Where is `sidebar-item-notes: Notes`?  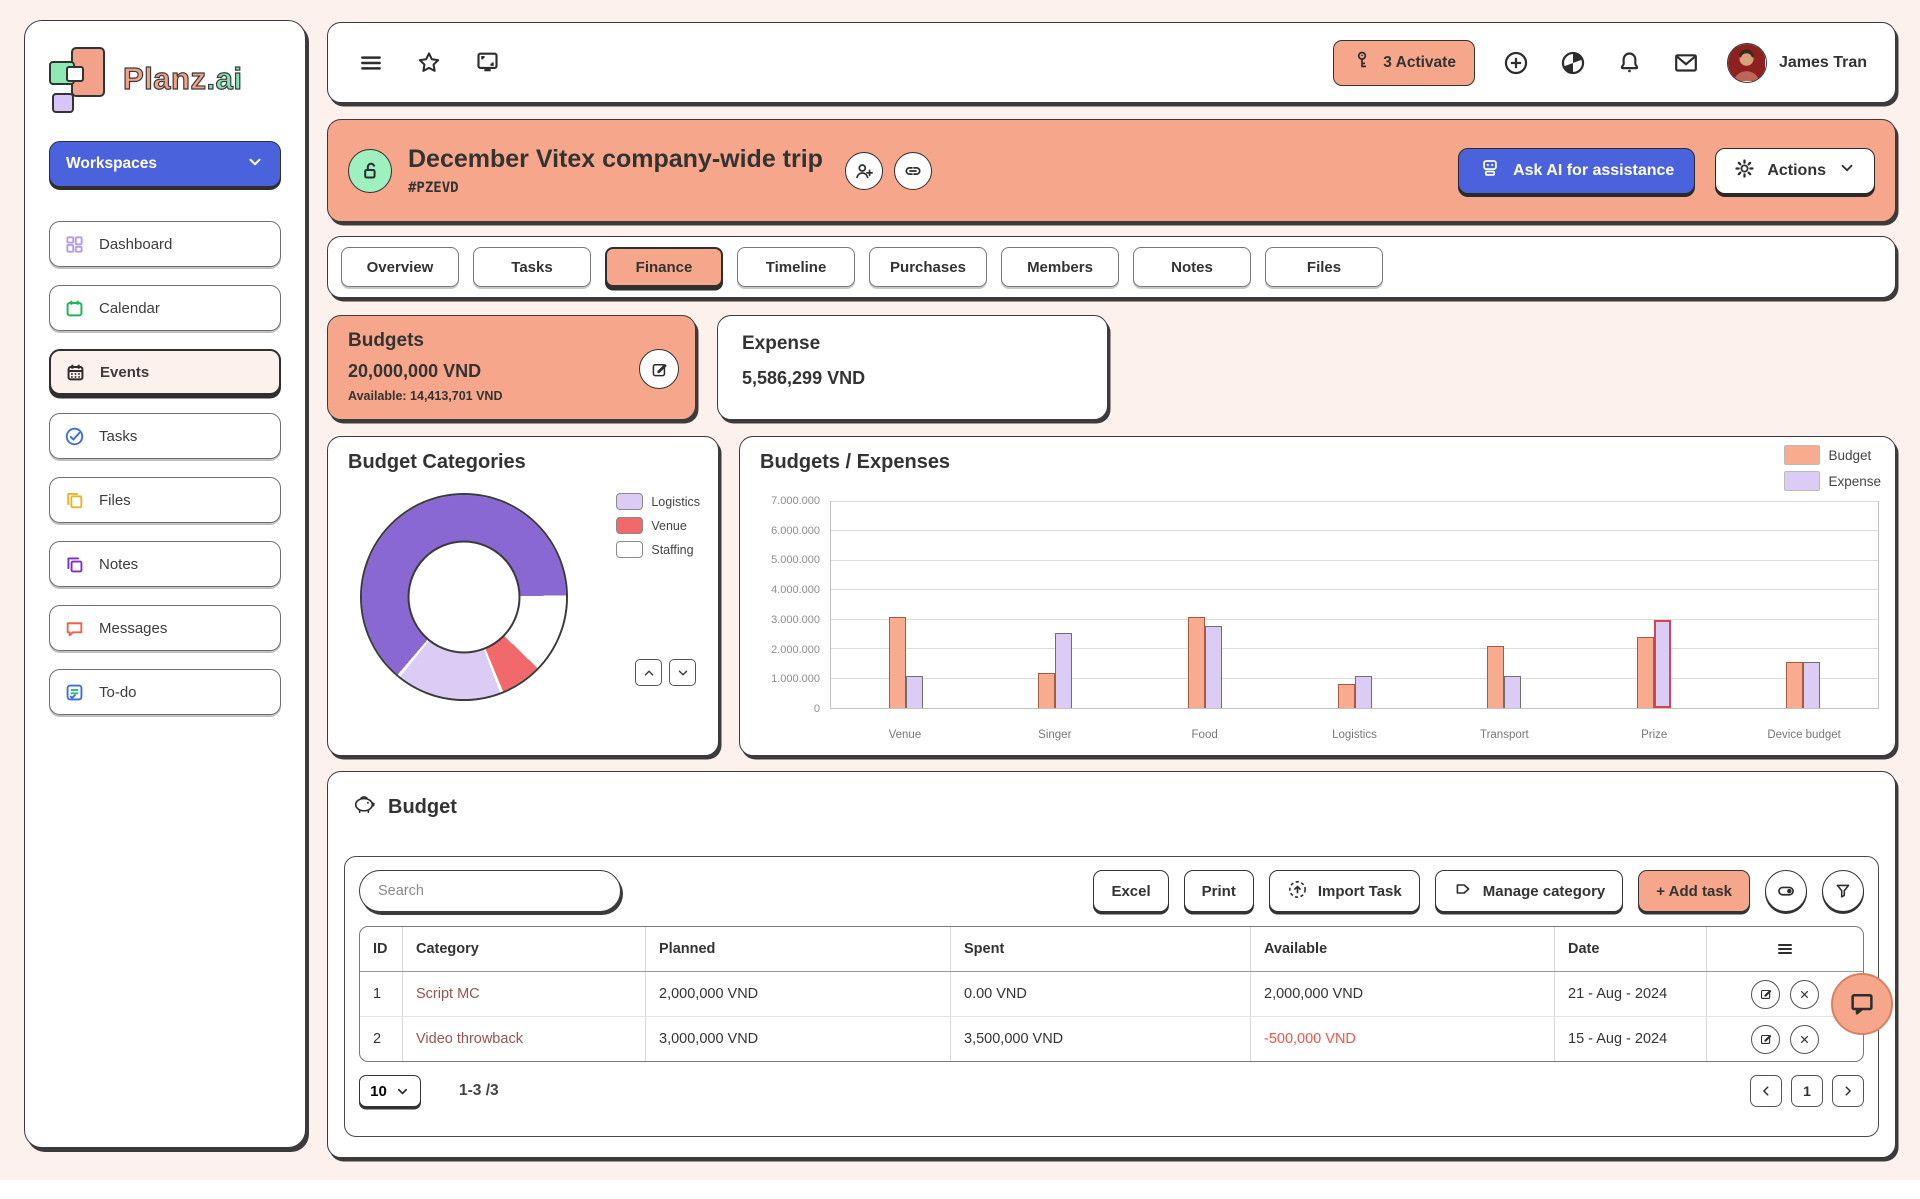 sidebar-item-notes: Notes is located at coordinates (165, 564).